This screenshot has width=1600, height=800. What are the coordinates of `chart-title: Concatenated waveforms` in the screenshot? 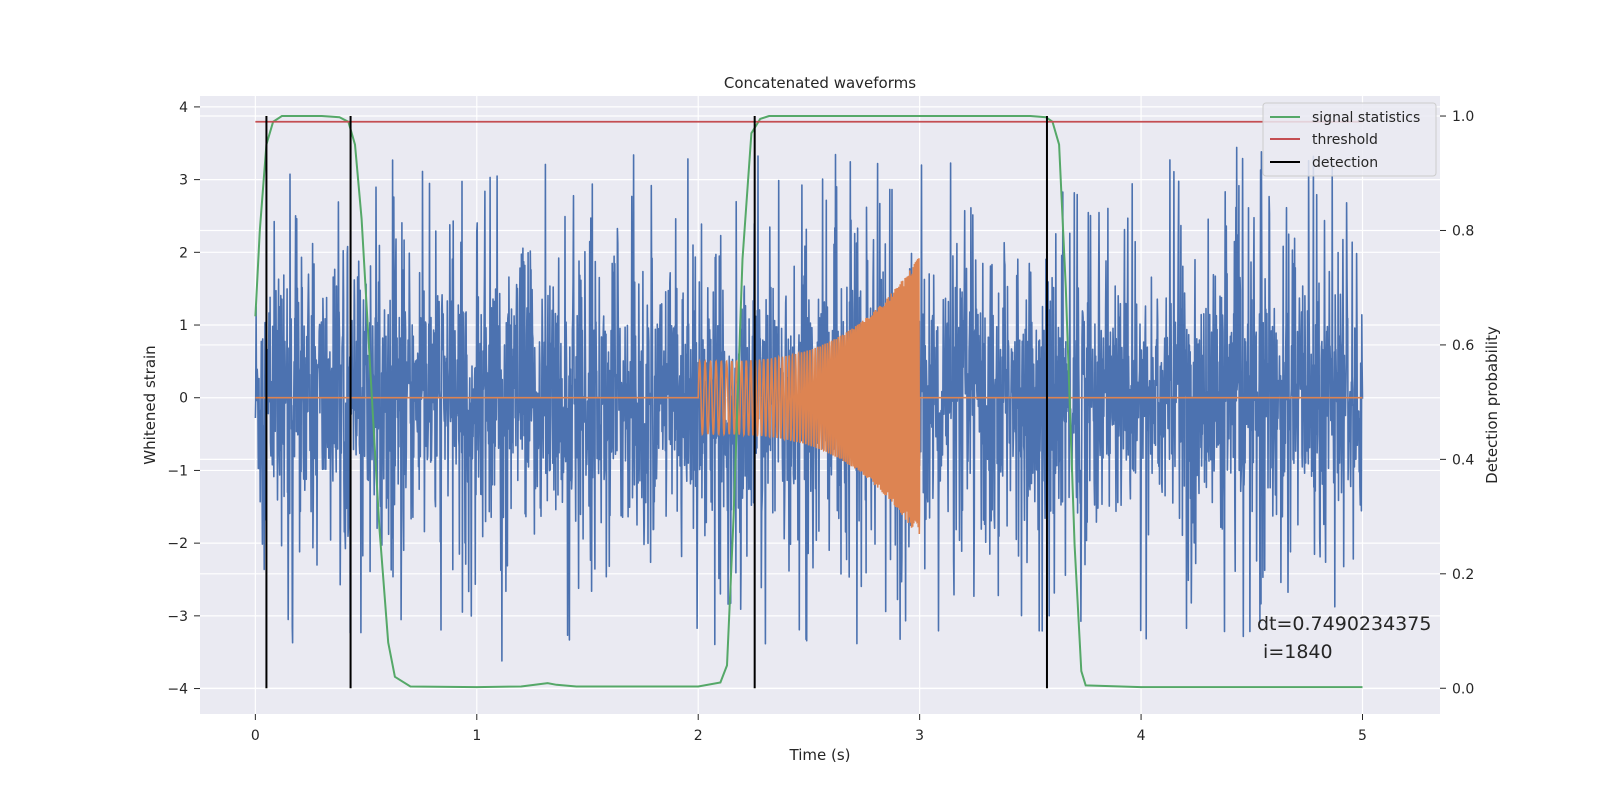 It's located at (820, 83).